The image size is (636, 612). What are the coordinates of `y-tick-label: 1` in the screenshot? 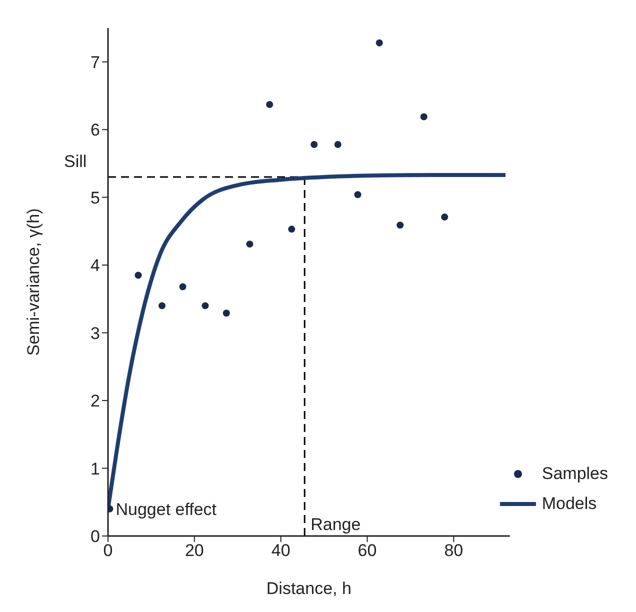 It's located at (95, 468).